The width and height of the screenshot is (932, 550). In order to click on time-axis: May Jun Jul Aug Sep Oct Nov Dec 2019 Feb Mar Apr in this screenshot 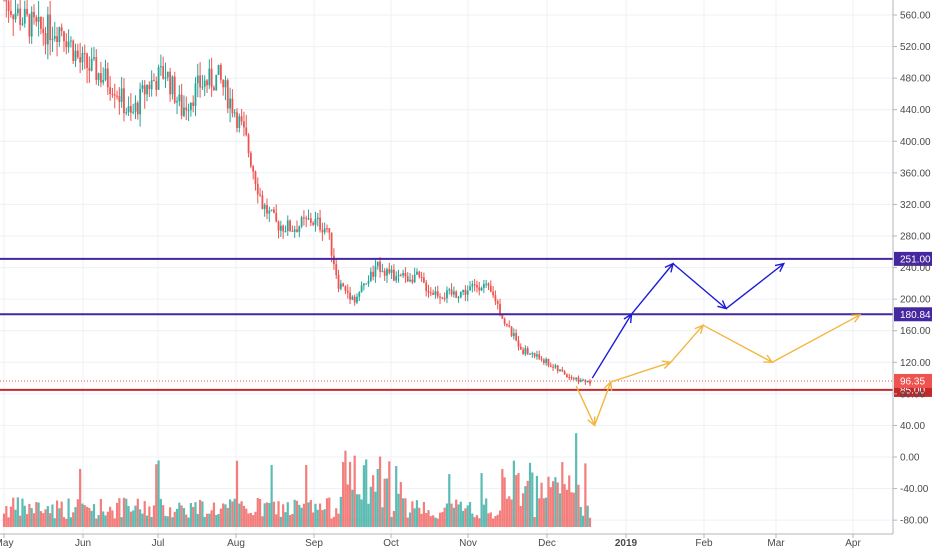, I will do `click(446, 541)`.